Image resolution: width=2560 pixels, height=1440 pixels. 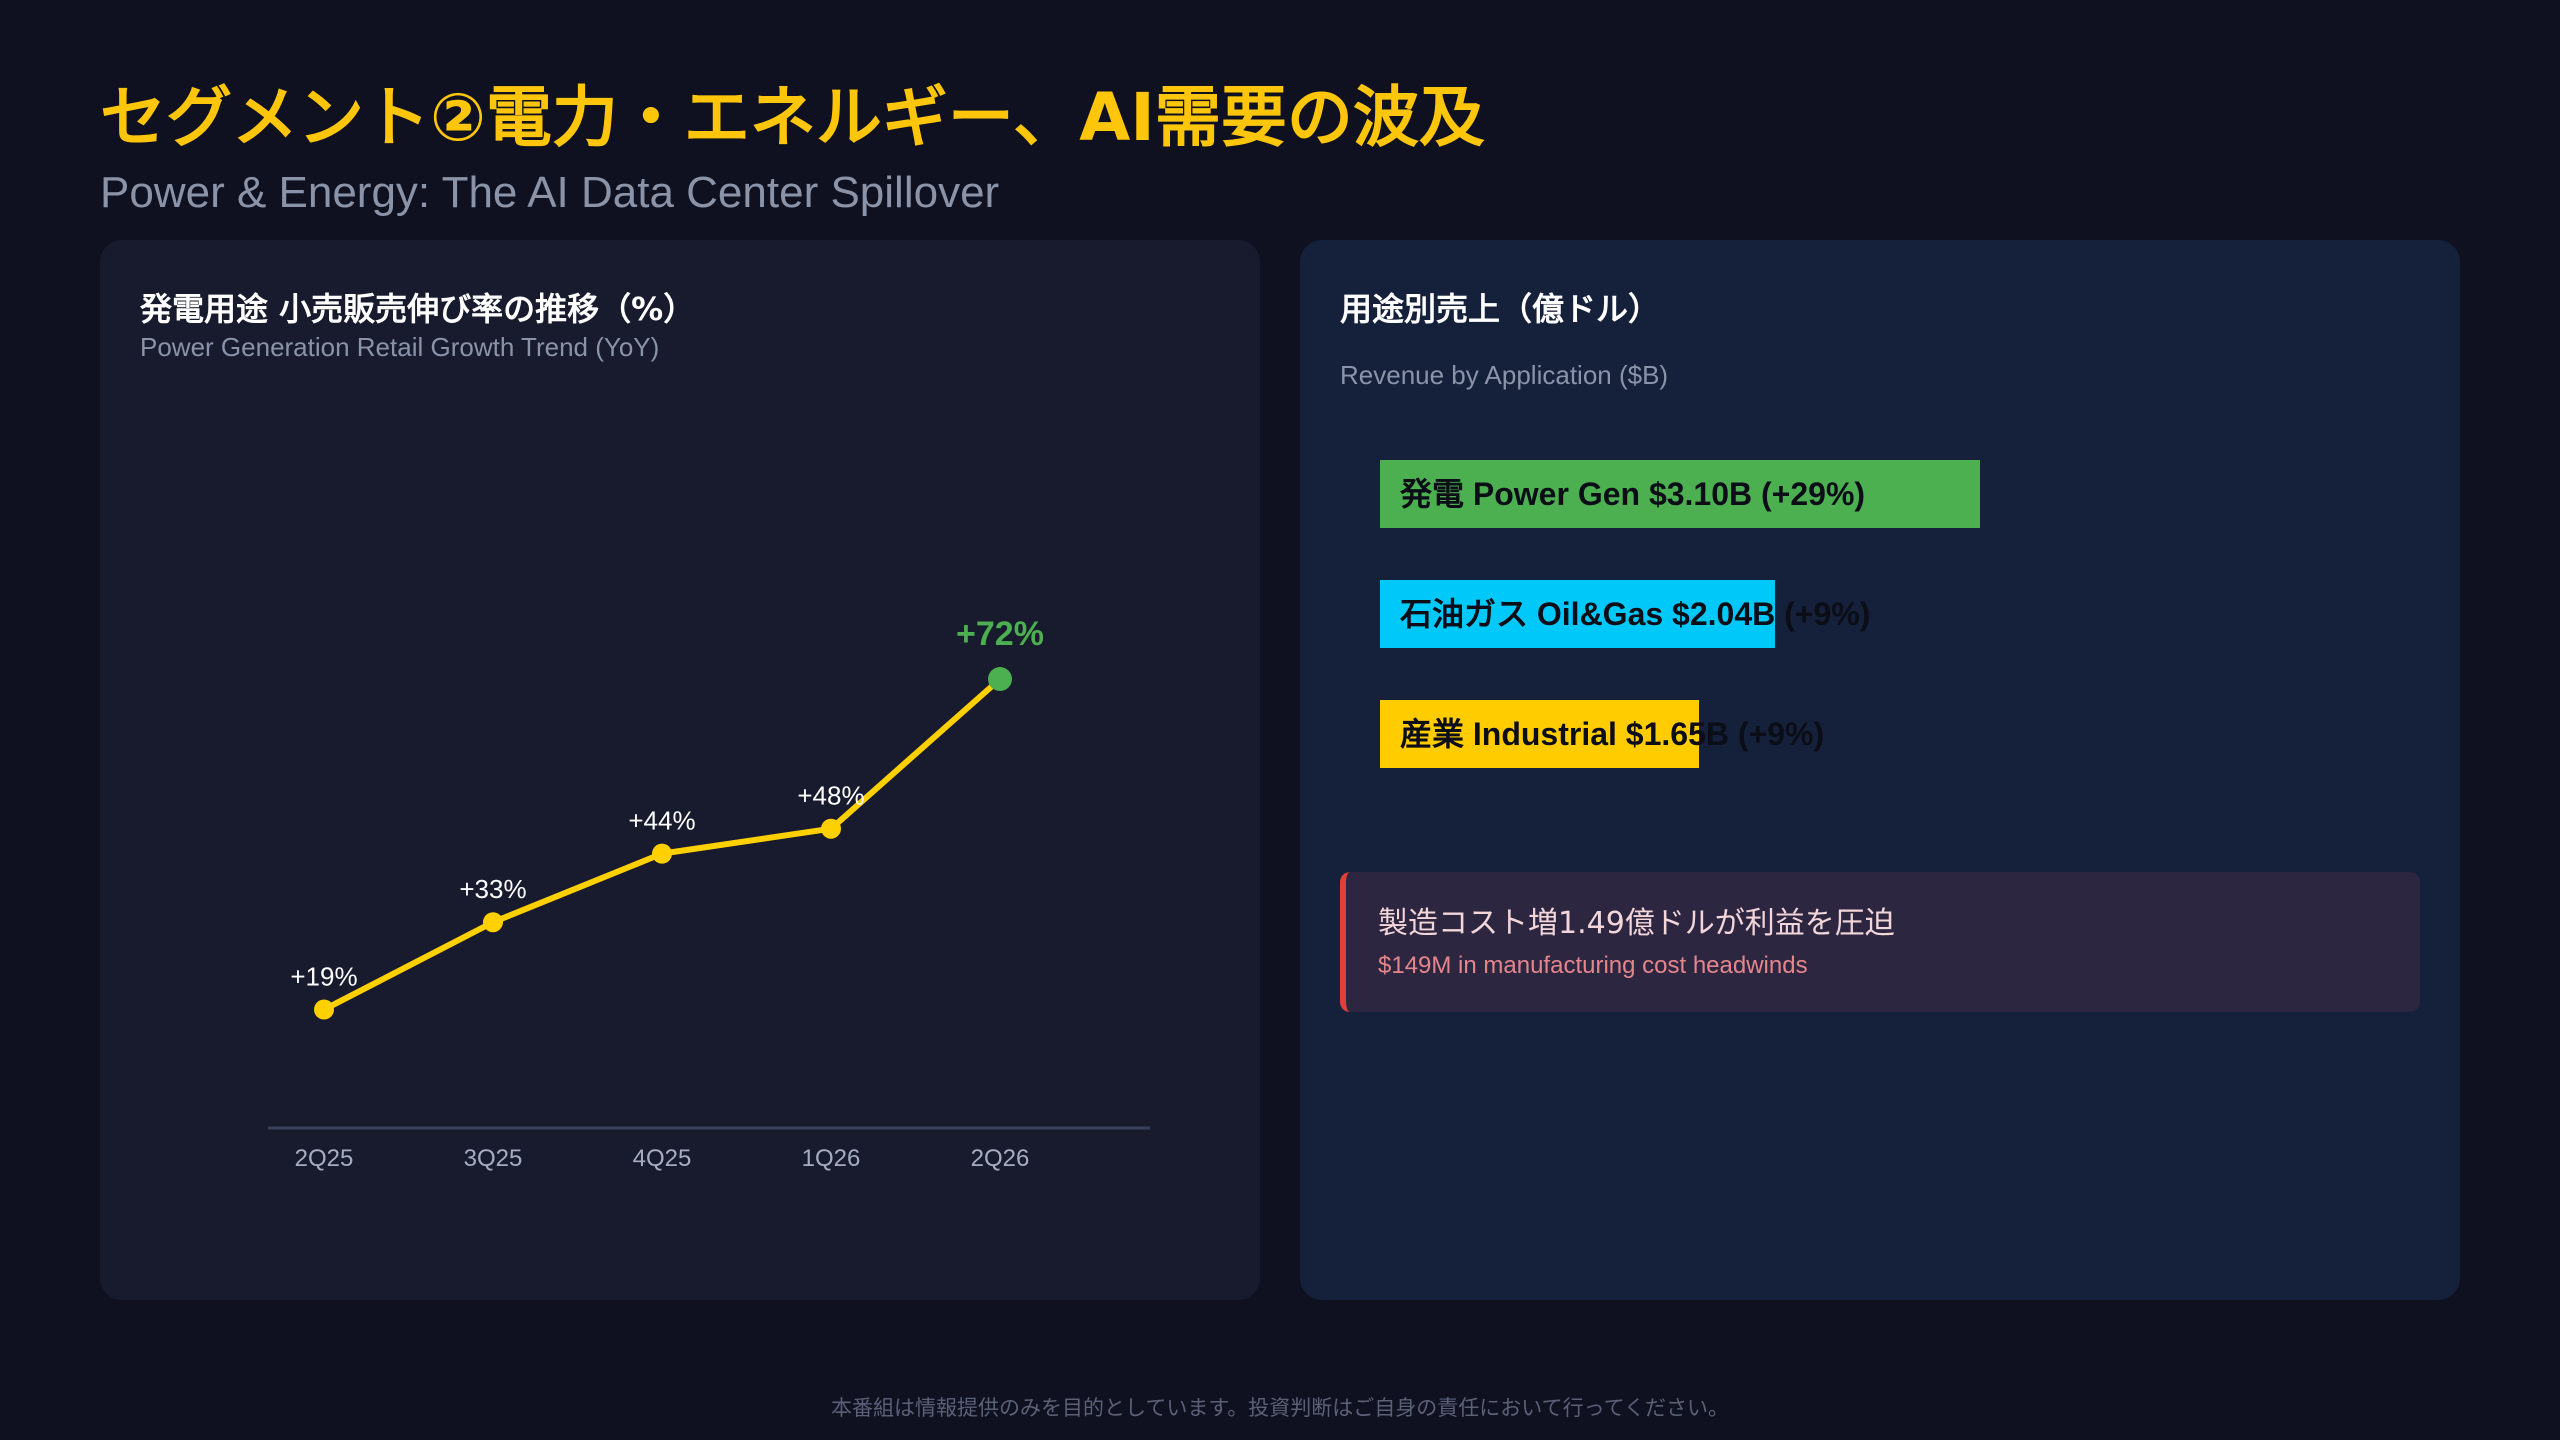 I want to click on data-point-2q25, so click(x=324, y=1009).